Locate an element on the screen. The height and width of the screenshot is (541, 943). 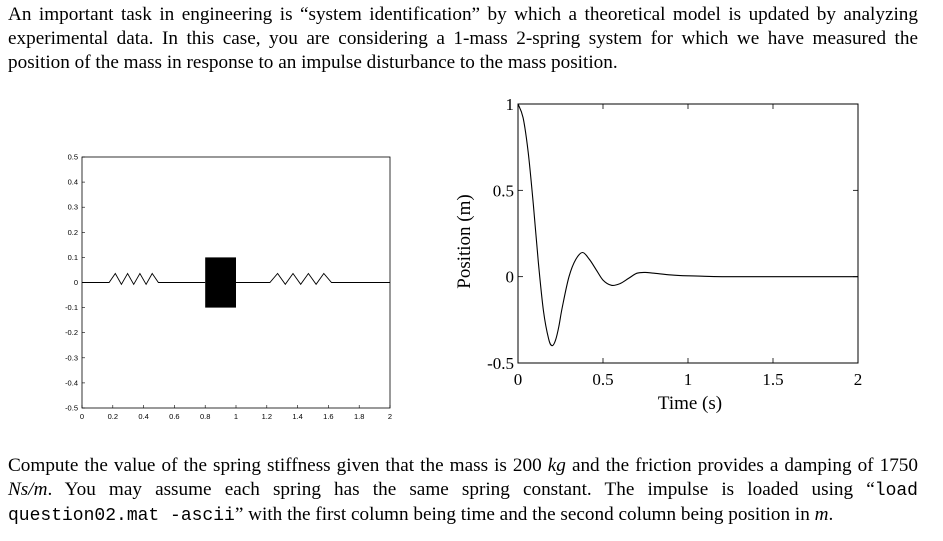
y-tick-label: 0.5 is located at coordinates (503, 190).